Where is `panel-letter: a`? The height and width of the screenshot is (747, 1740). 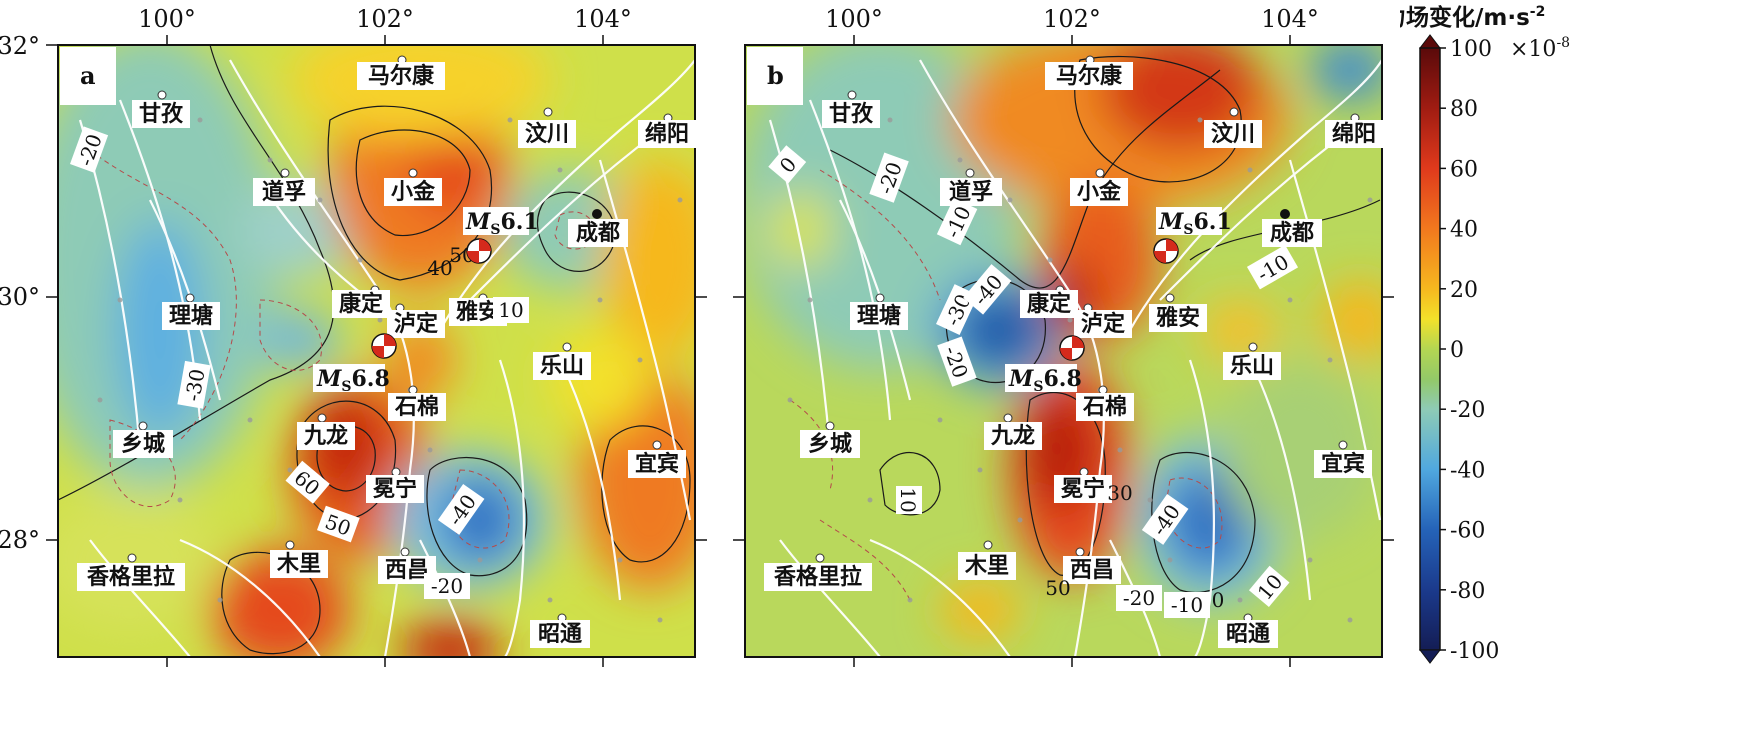 panel-letter: a is located at coordinates (88, 75).